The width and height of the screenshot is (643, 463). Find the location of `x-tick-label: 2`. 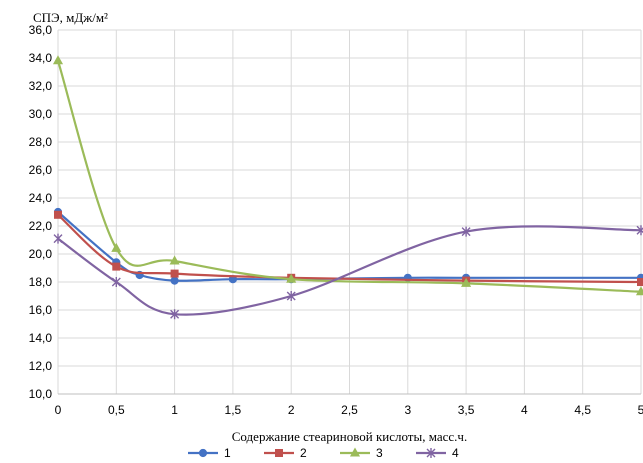

x-tick-label: 2 is located at coordinates (291, 410).